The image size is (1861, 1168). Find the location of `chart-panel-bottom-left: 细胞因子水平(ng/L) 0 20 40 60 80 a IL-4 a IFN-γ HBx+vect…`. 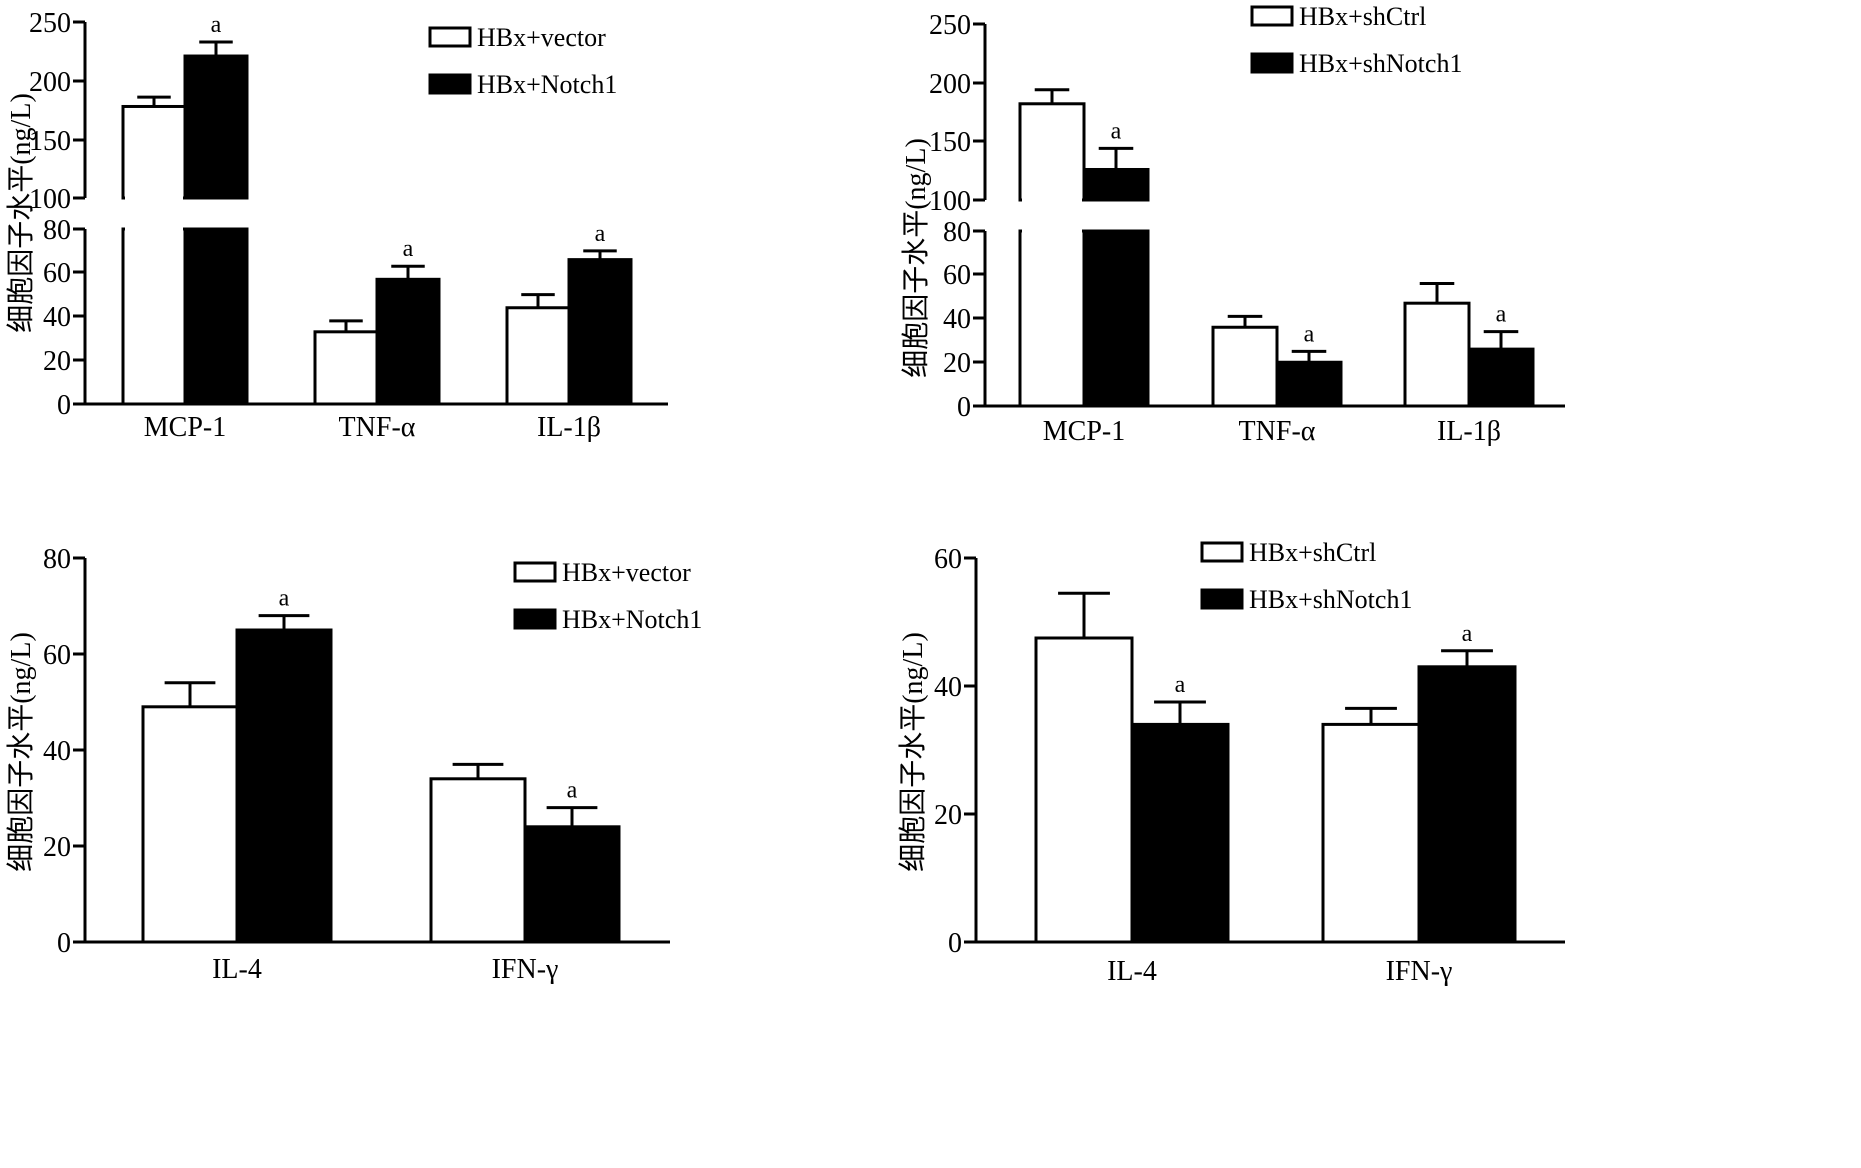

chart-panel-bottom-left: 细胞因子水平(ng/L) 0 20 40 60 80 a IL-4 a IFN-γ HBx+vect… is located at coordinates (353, 764).